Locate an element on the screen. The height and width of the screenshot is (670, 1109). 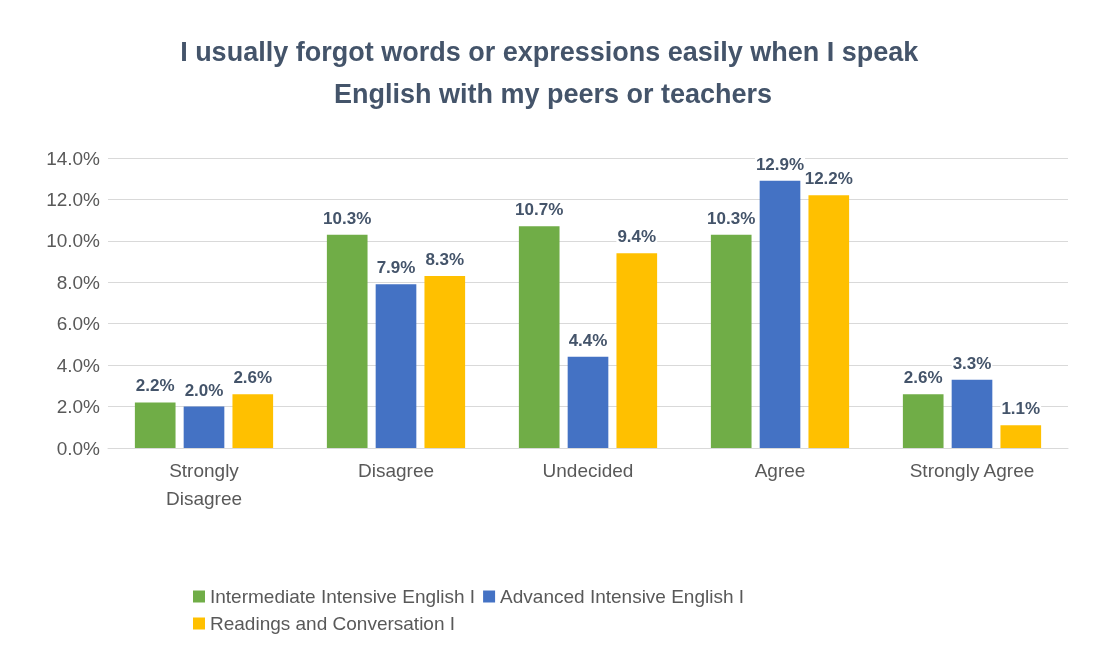
x-tick-label: Undecided is located at coordinates (588, 470).